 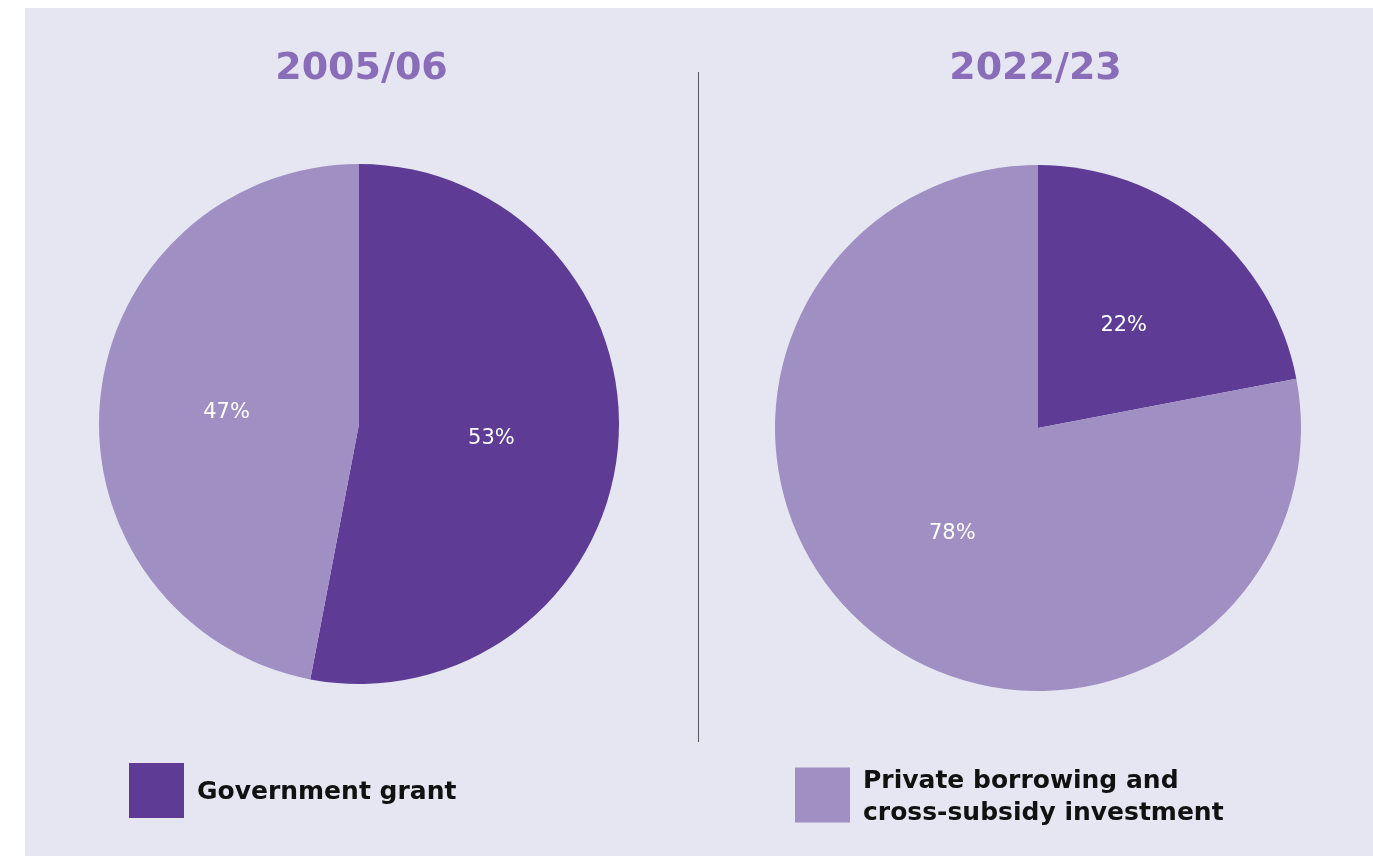 What do you see at coordinates (491, 436) in the screenshot?
I see `data-label: 53%` at bounding box center [491, 436].